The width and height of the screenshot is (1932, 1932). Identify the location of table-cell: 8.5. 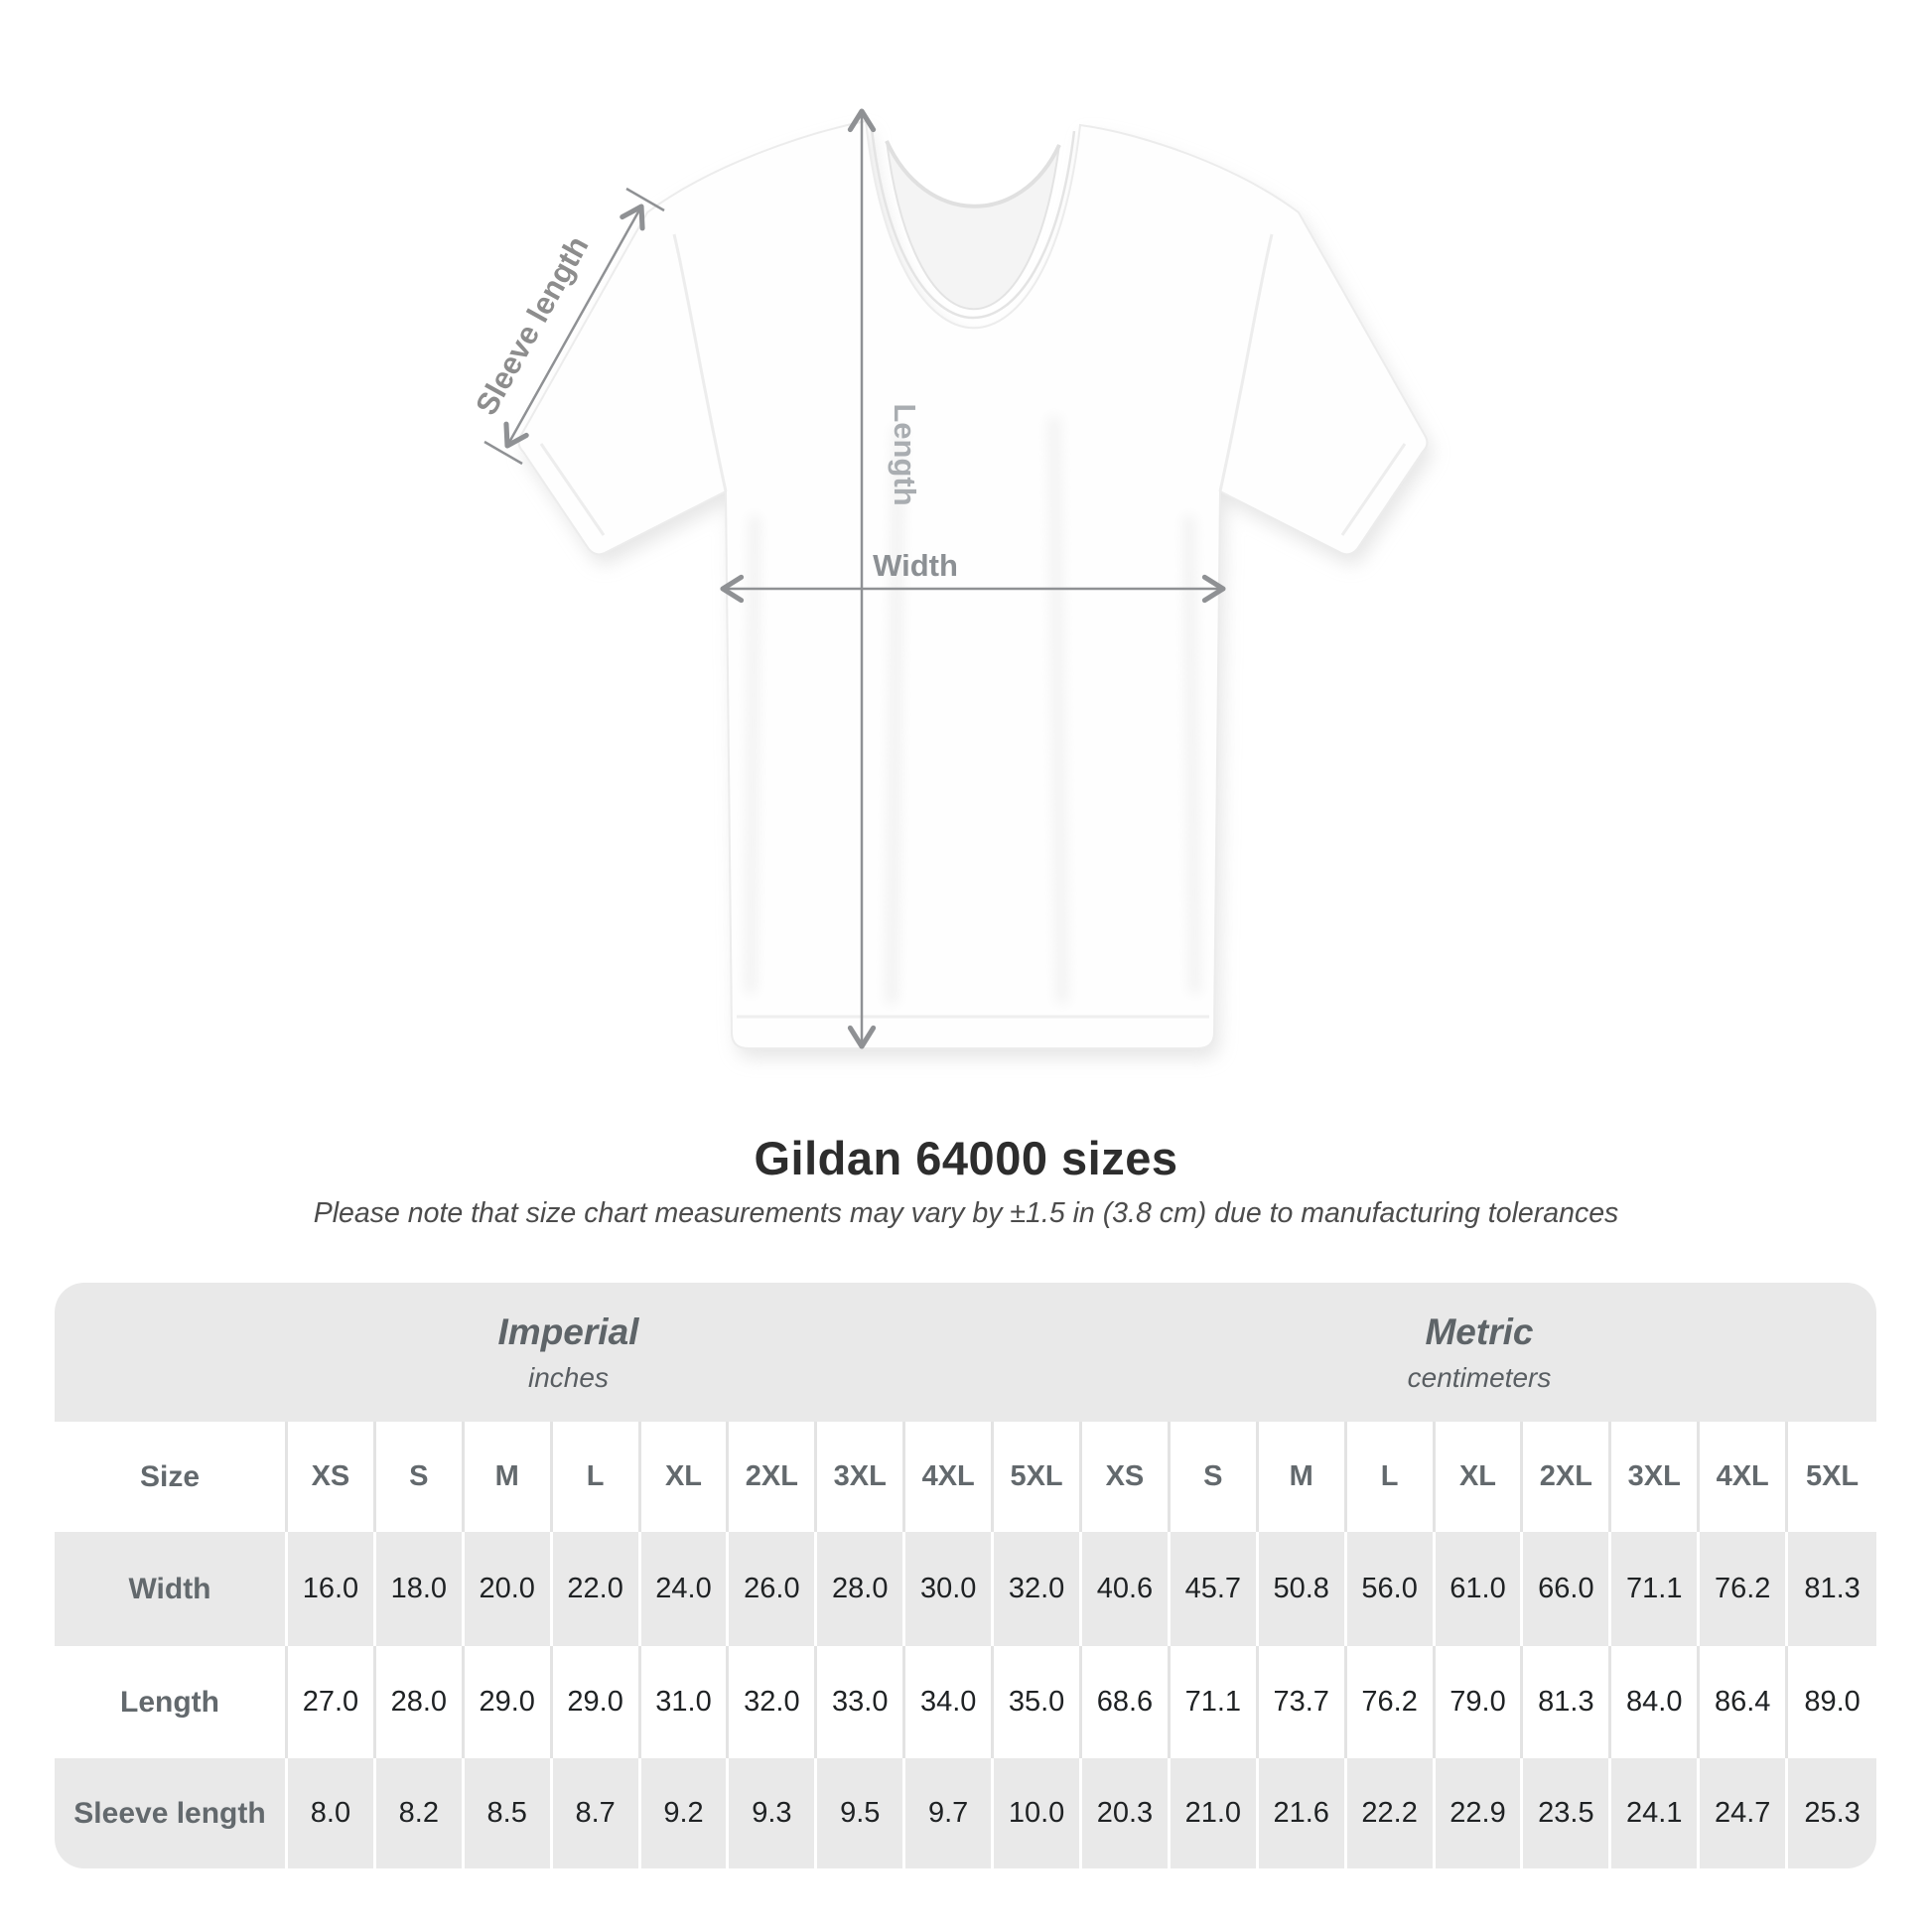
(508, 1813).